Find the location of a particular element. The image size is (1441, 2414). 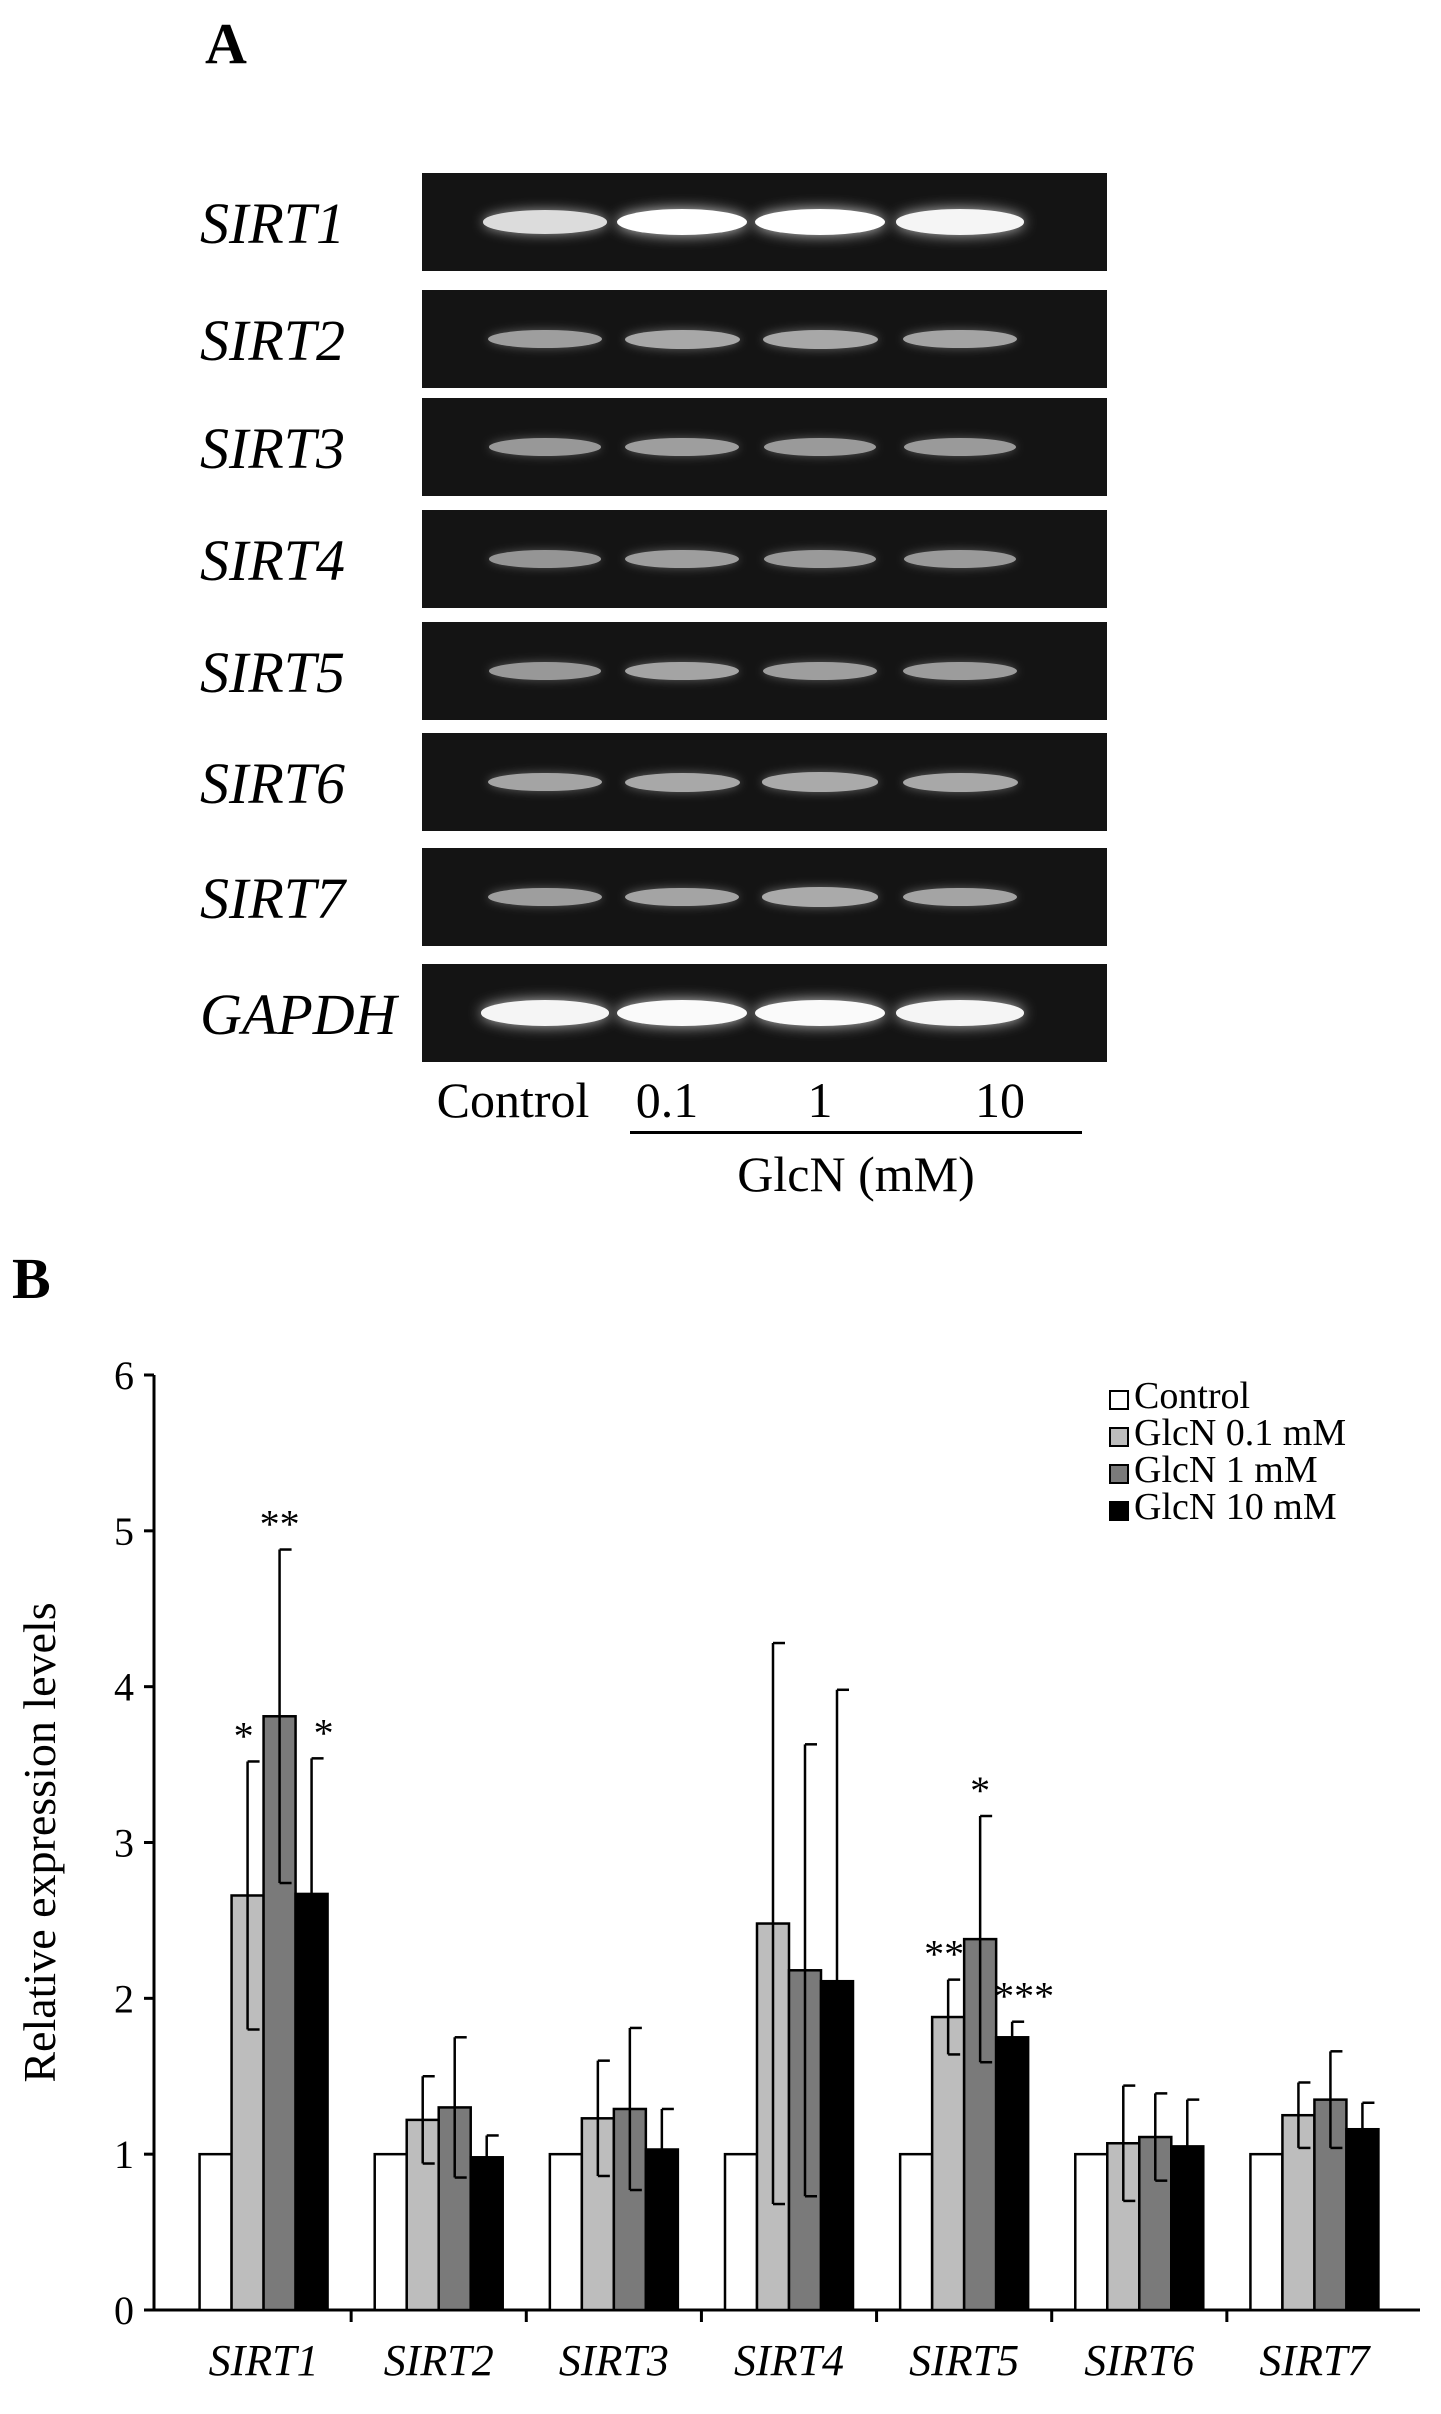

x-tick-label: SIRT5 is located at coordinates (964, 2360).